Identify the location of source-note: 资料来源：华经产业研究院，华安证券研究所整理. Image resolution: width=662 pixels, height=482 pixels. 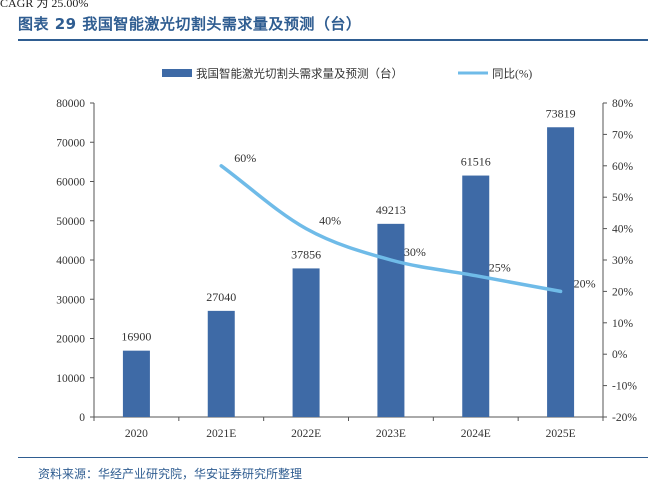
(170, 474).